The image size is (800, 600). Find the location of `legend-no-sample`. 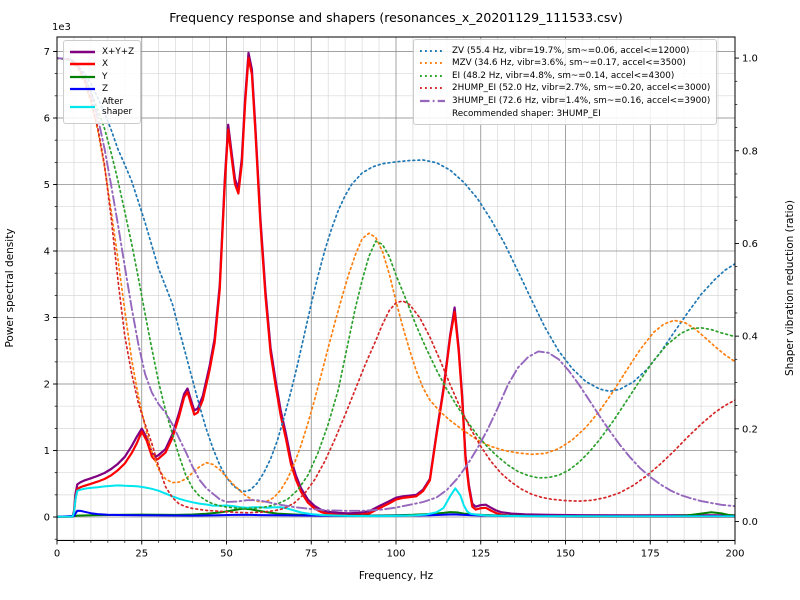

legend-no-sample is located at coordinates (432, 114).